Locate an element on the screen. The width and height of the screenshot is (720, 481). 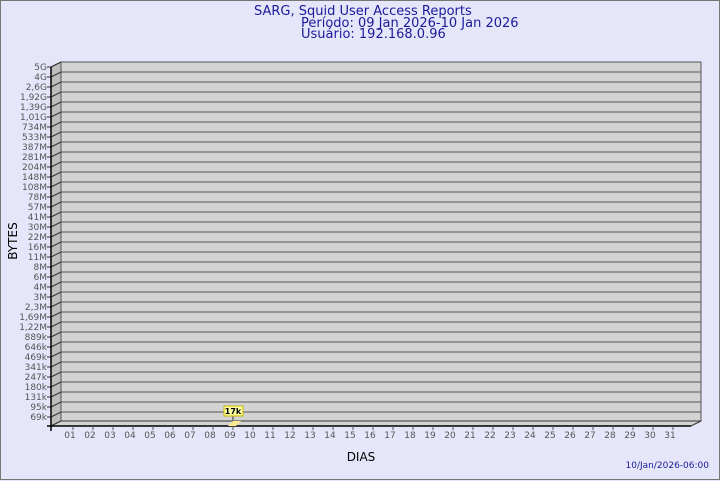
chart-period: Período: 09 Jan 2026-10 Jan 2026 is located at coordinates (410, 23).